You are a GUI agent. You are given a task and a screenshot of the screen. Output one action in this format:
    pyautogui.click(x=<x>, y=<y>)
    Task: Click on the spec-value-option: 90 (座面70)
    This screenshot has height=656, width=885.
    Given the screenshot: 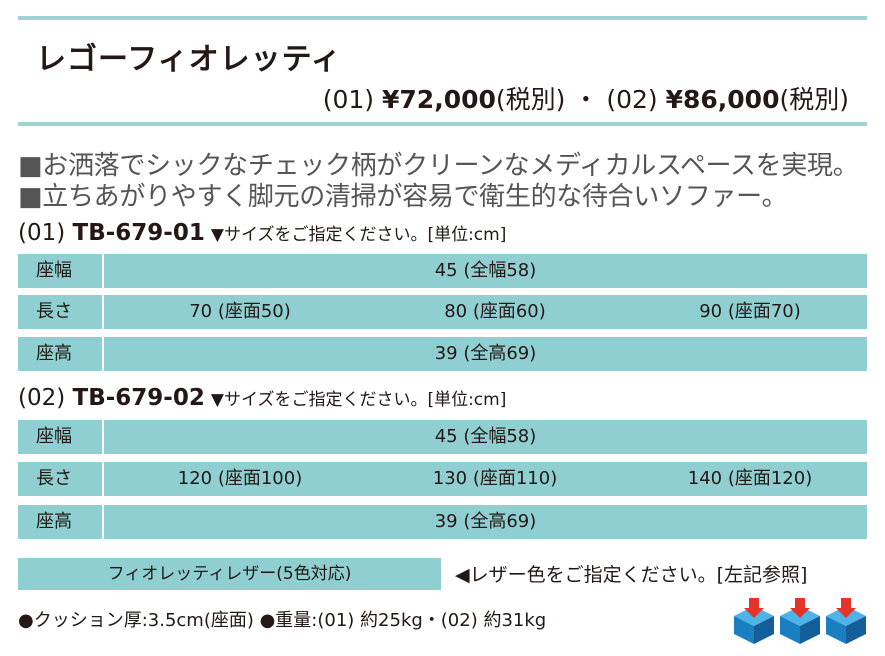 What is the action you would take?
    pyautogui.click(x=750, y=311)
    